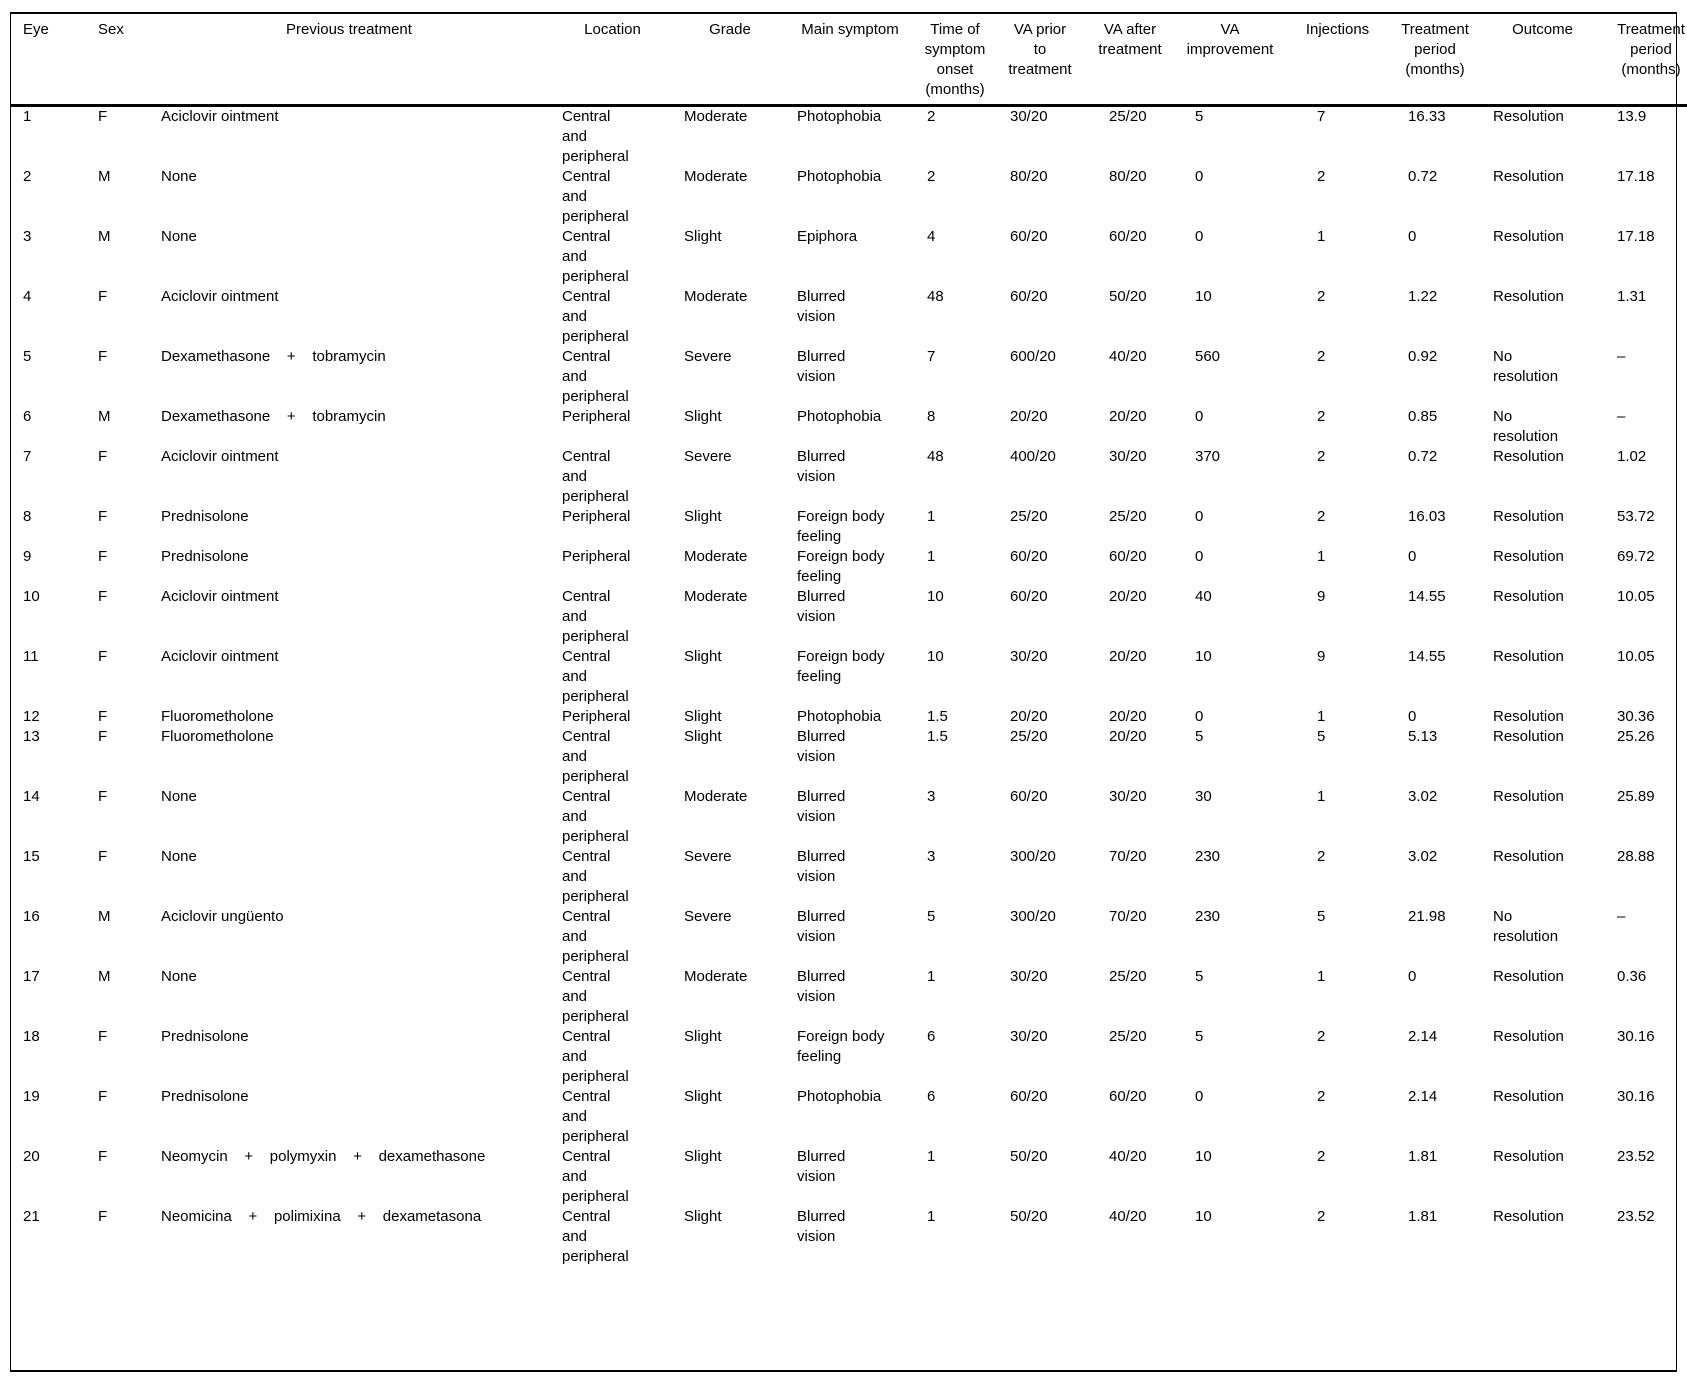 This screenshot has height=1385, width=1687. Describe the element at coordinates (1423, 416) in the screenshot. I see `cell-treatment-period: 0.85` at that location.